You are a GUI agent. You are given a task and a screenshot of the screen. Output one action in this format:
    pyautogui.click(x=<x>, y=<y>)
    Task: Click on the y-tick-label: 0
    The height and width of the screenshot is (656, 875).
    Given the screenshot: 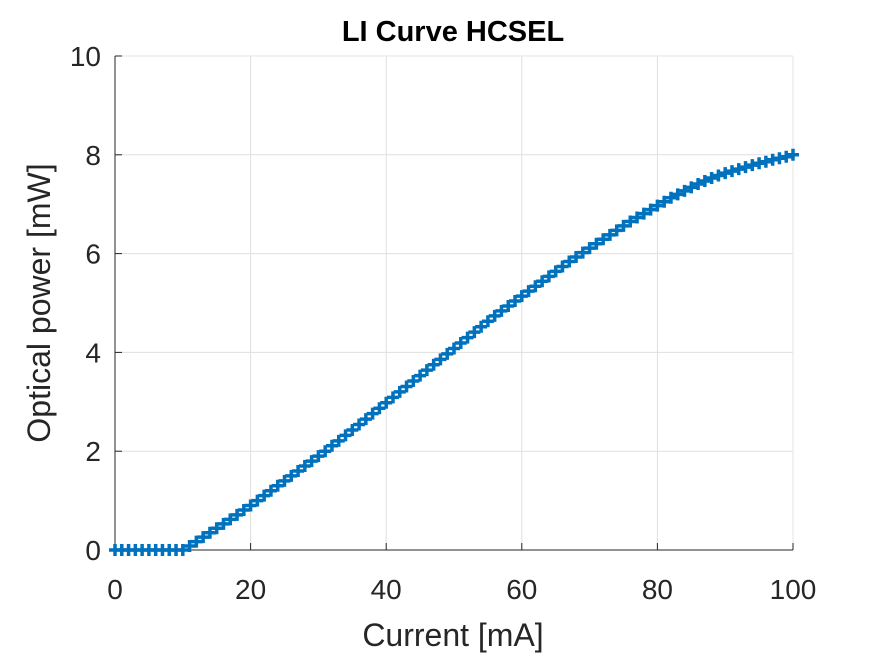 What is the action you would take?
    pyautogui.click(x=93, y=550)
    